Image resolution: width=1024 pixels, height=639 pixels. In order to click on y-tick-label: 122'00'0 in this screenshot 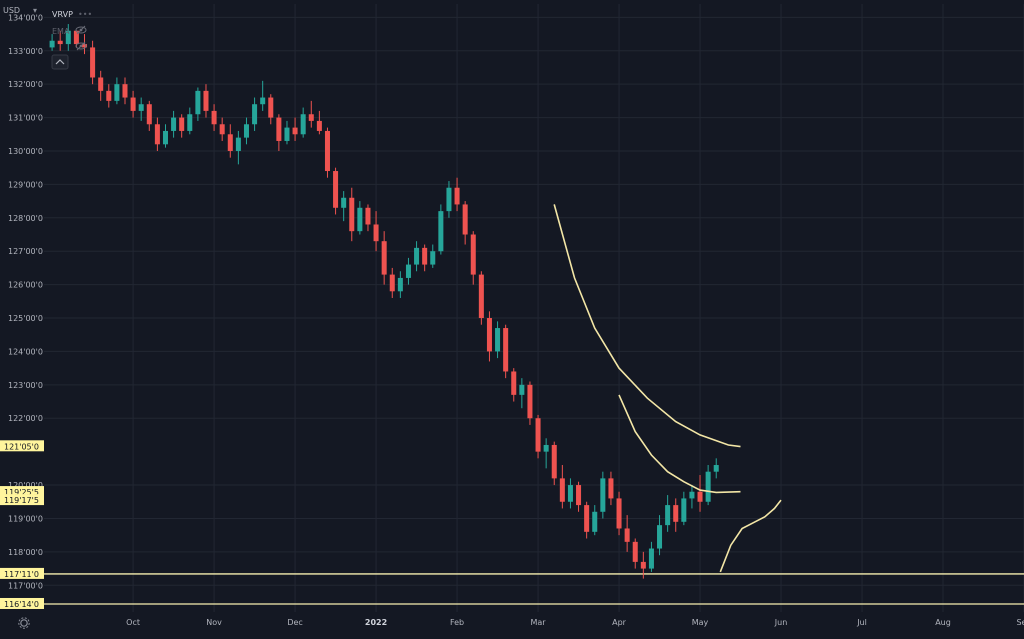, I will do `click(25, 418)`.